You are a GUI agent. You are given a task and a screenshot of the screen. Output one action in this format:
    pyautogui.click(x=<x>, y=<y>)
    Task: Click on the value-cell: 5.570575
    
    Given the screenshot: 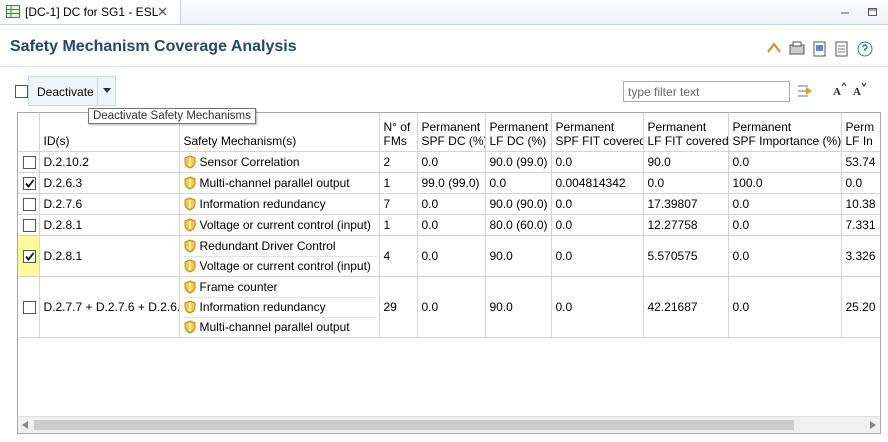 What is the action you would take?
    pyautogui.click(x=685, y=256)
    